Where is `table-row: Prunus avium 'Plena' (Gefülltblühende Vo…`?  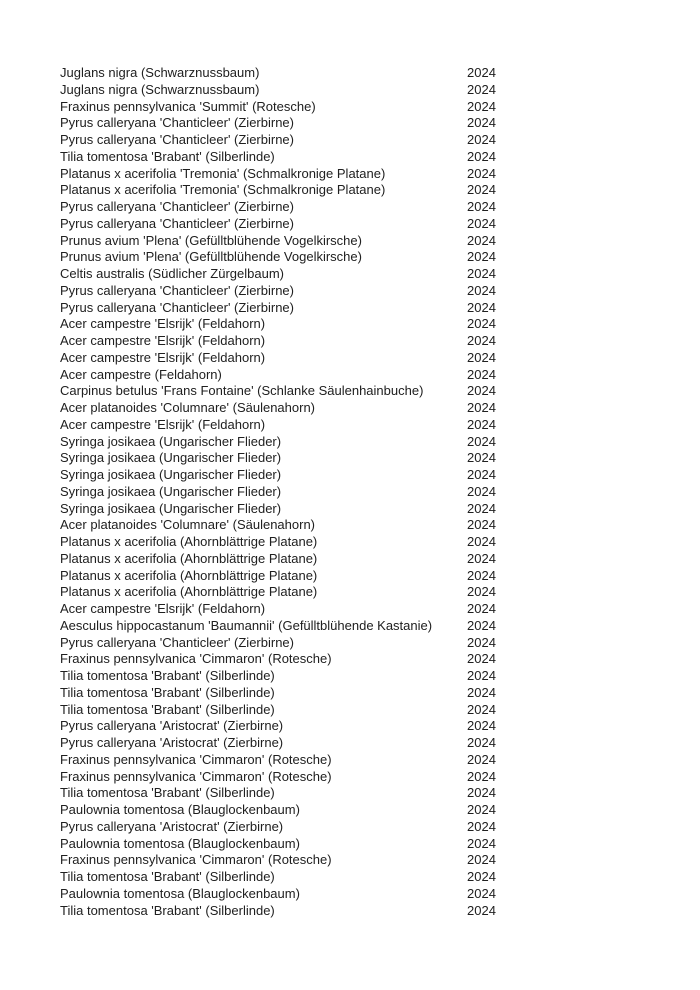 table-row: Prunus avium 'Plena' (Gefülltblühende Vo… is located at coordinates (380, 241).